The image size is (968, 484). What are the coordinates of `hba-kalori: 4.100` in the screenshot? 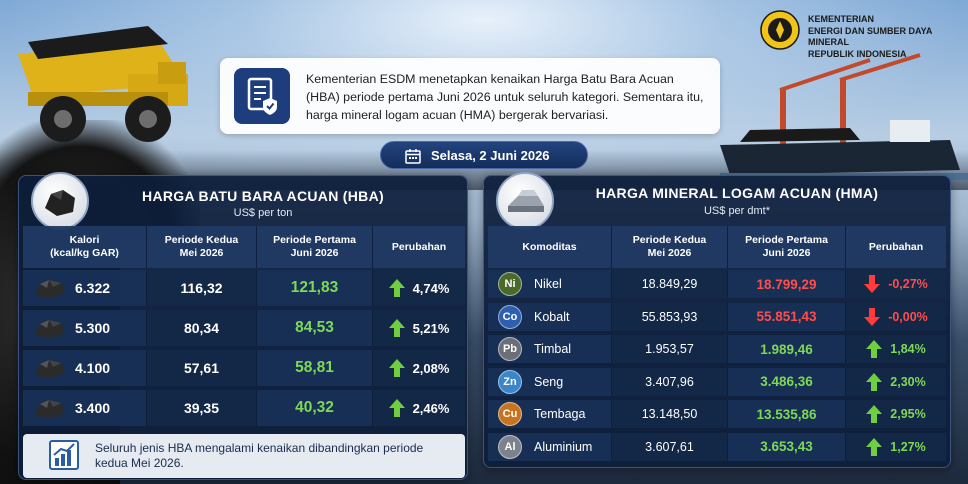 It's located at (93, 368).